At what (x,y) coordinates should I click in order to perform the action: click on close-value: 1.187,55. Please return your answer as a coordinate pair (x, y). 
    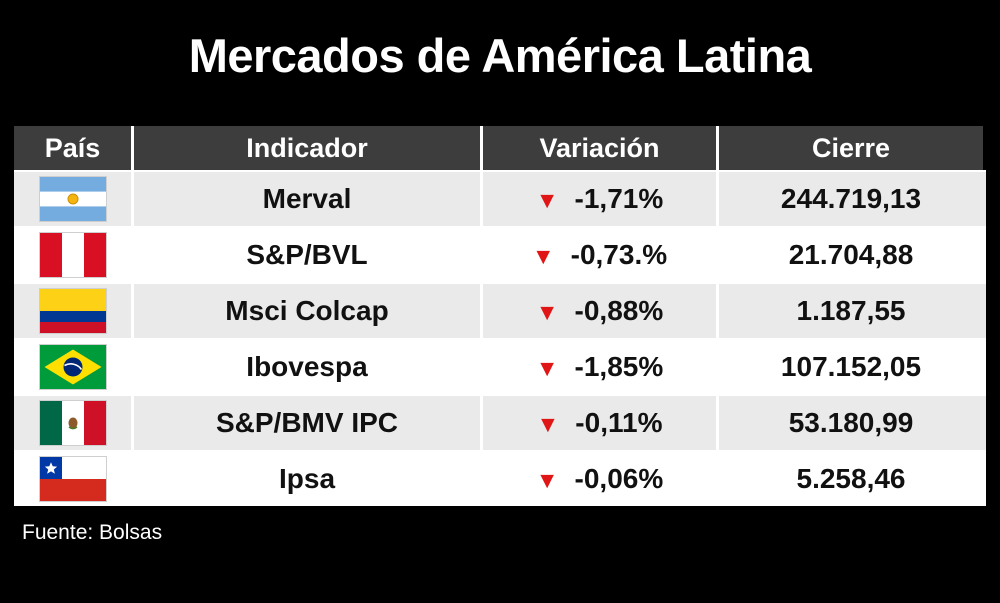
    Looking at the image, I should click on (849, 311).